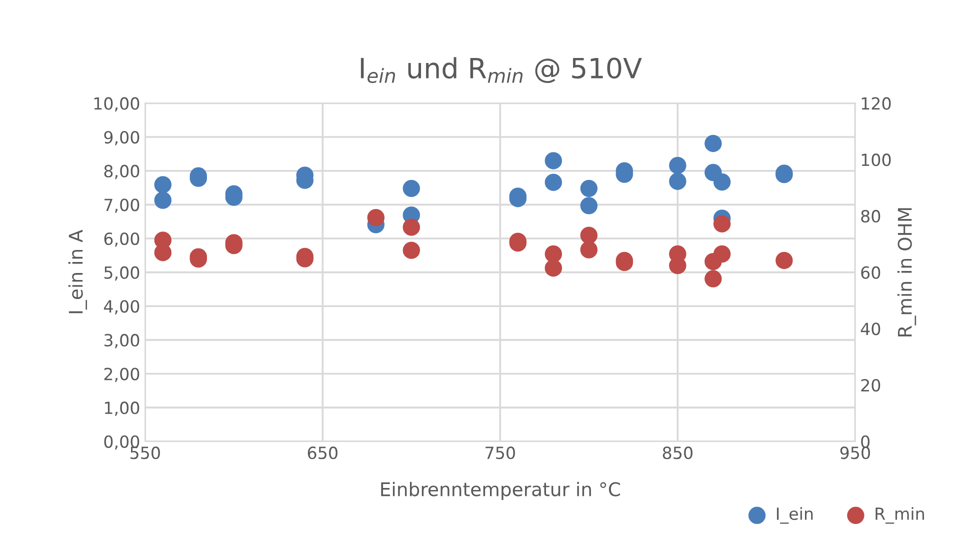  What do you see at coordinates (122, 273) in the screenshot?
I see `y-tick-label: 5,00` at bounding box center [122, 273].